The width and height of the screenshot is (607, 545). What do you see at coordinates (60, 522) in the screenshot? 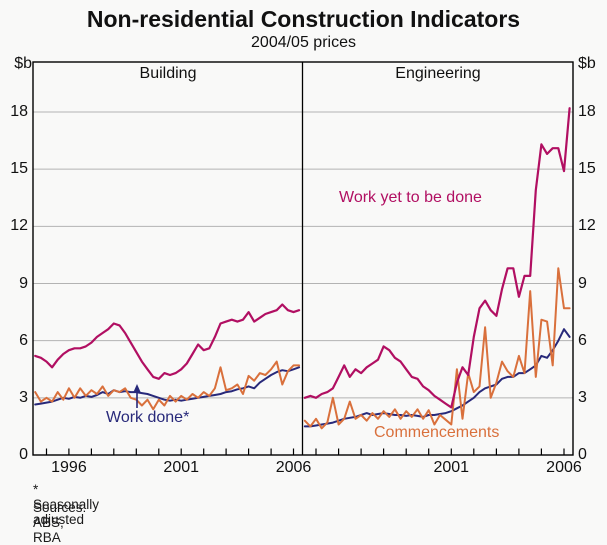
I see `footnote-sources: Sources: ABS; RBA` at bounding box center [60, 522].